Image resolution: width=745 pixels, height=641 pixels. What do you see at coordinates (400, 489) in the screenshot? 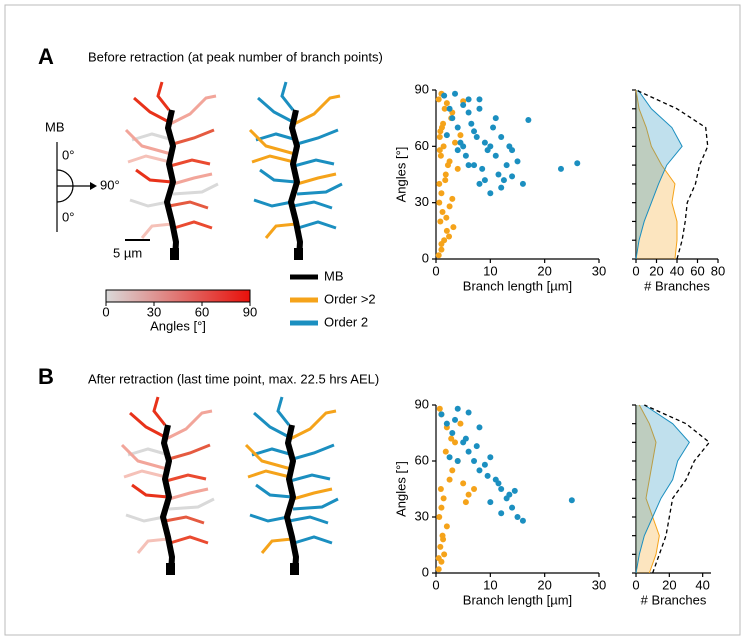
I see `y-axis-label: Angles [°]` at bounding box center [400, 489].